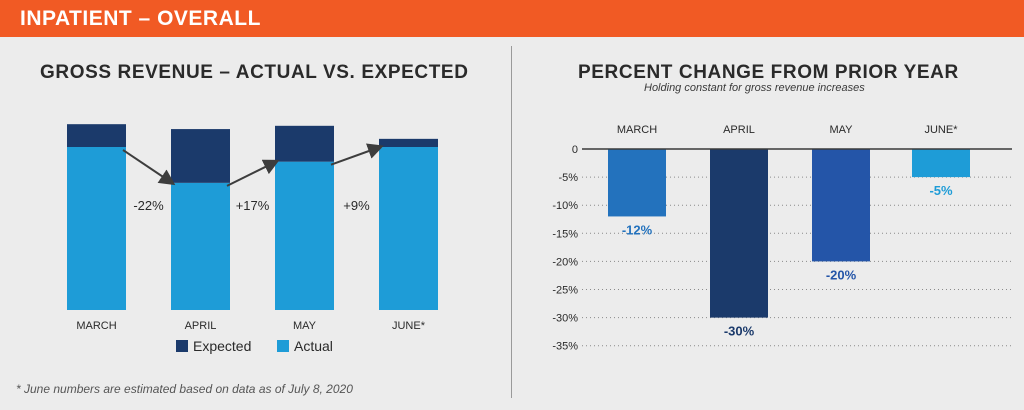 The height and width of the screenshot is (410, 1024). Describe the element at coordinates (739, 331) in the screenshot. I see `data-label: -30%` at that location.